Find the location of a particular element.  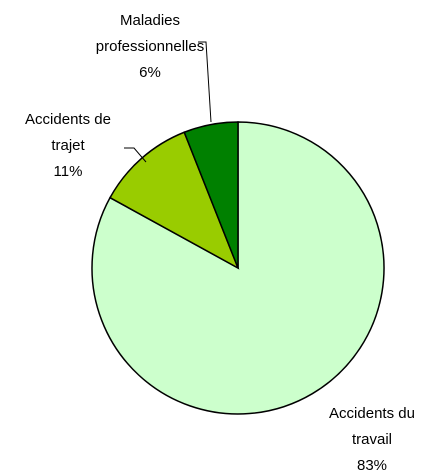

slice-label: Accidents du travail 83% is located at coordinates (371, 437).